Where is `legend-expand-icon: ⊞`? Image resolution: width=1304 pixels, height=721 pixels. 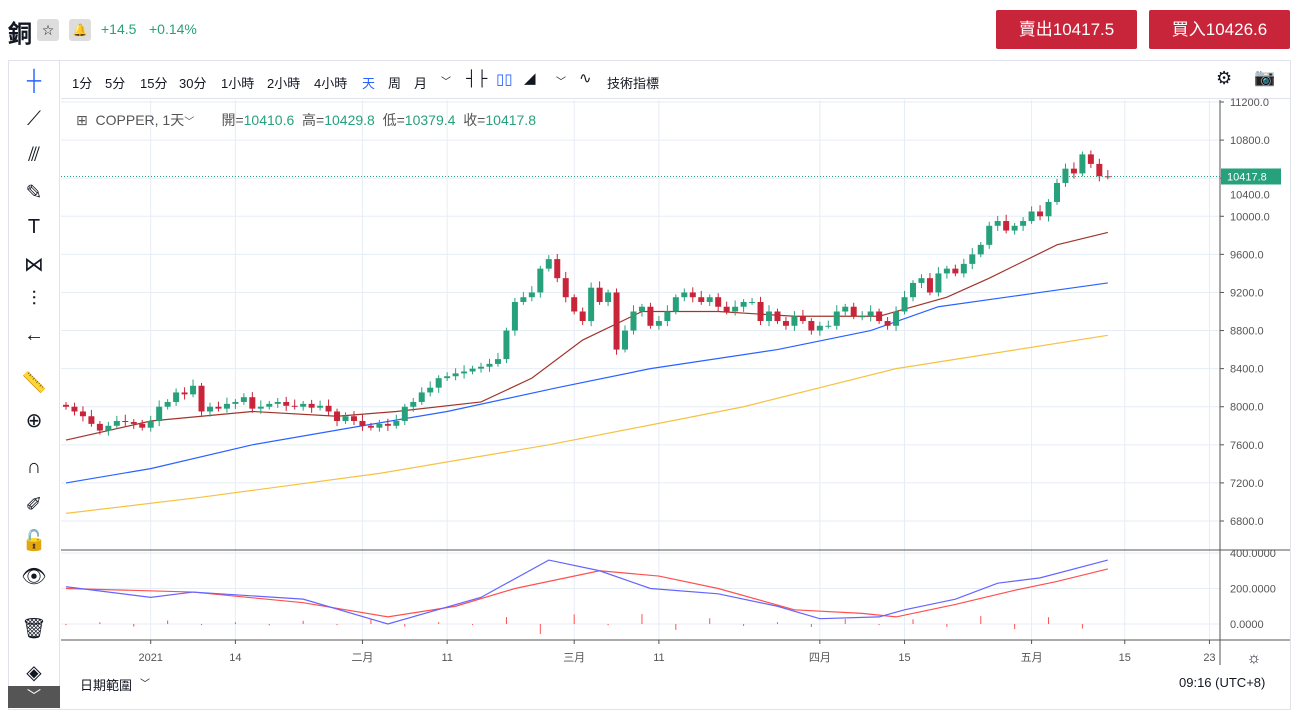
legend-expand-icon: ⊞ is located at coordinates (82, 120).